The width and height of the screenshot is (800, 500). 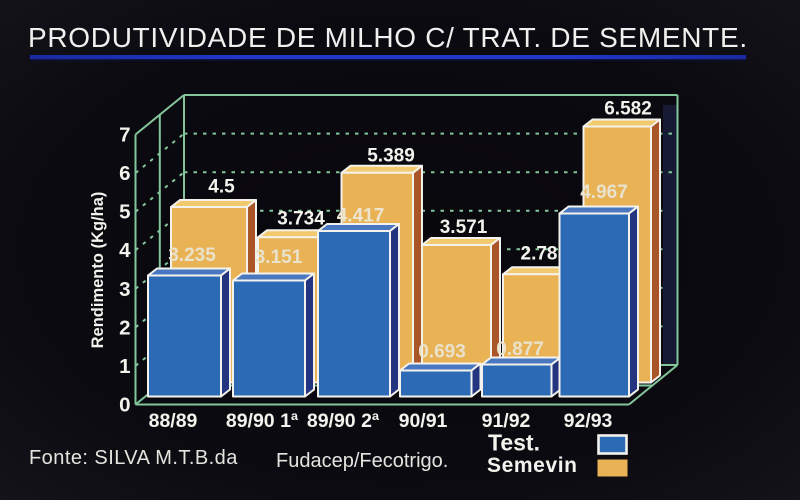 I want to click on svg-text: 0, so click(x=124, y=405).